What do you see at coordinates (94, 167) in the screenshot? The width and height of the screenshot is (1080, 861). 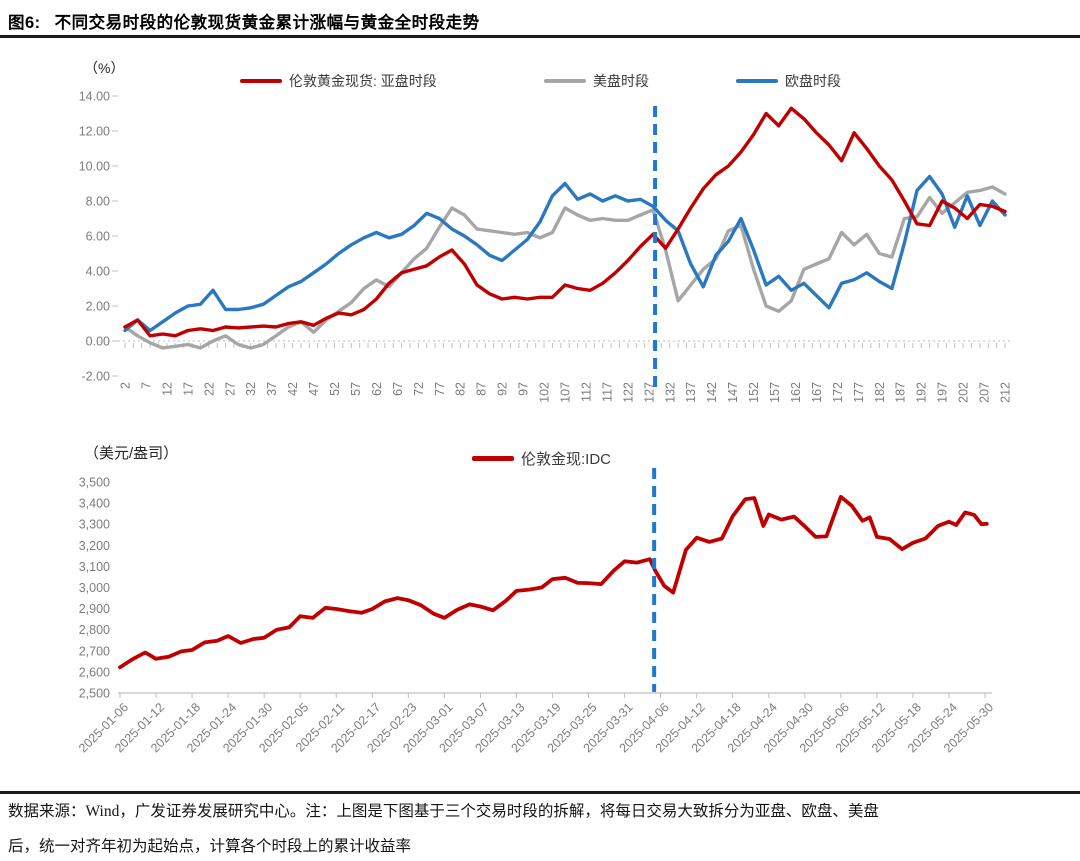 I see `svg-text: 10.00` at bounding box center [94, 167].